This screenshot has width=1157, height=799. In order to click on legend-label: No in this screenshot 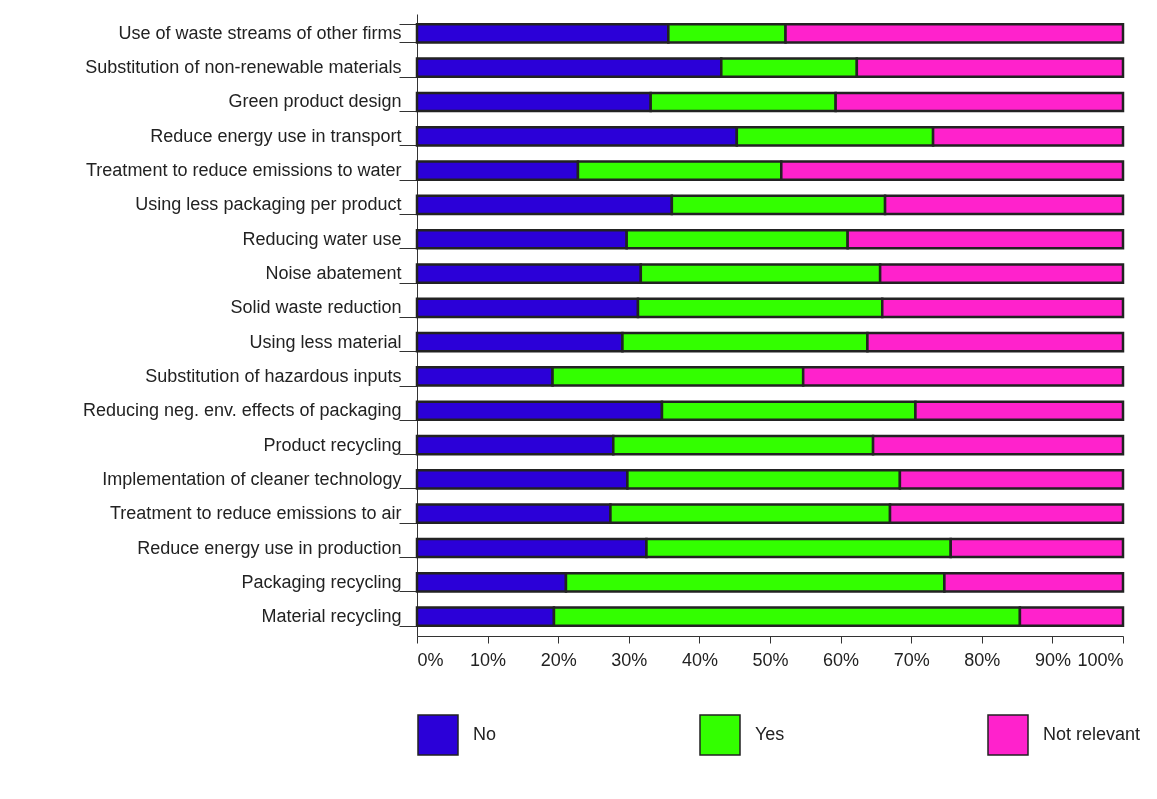, I will do `click(485, 734)`.